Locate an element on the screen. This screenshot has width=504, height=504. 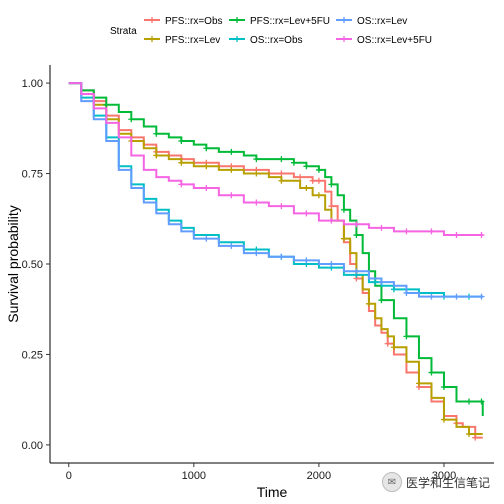
legend-label: OS::rx=Obs is located at coordinates (276, 40).